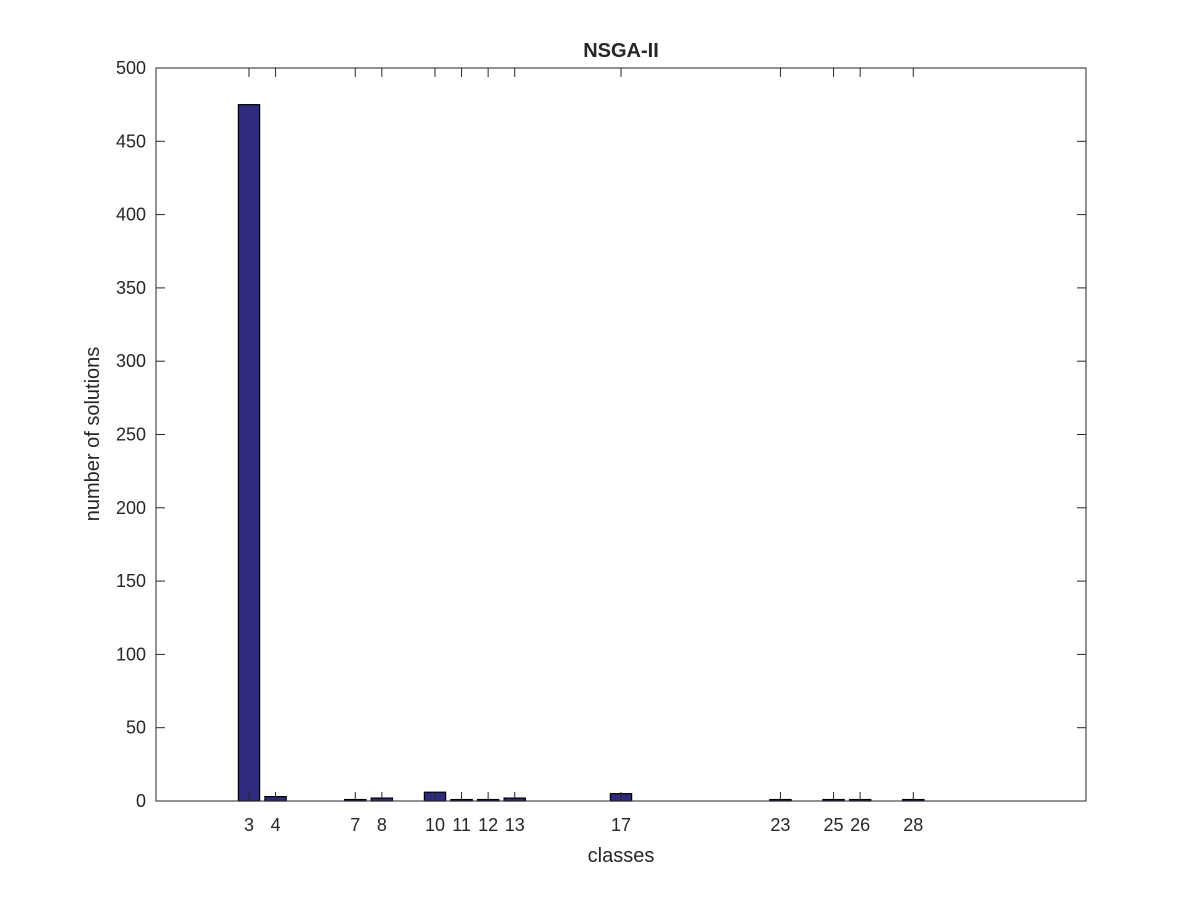  Describe the element at coordinates (131, 508) in the screenshot. I see `y-tick-label-200: 200` at that location.